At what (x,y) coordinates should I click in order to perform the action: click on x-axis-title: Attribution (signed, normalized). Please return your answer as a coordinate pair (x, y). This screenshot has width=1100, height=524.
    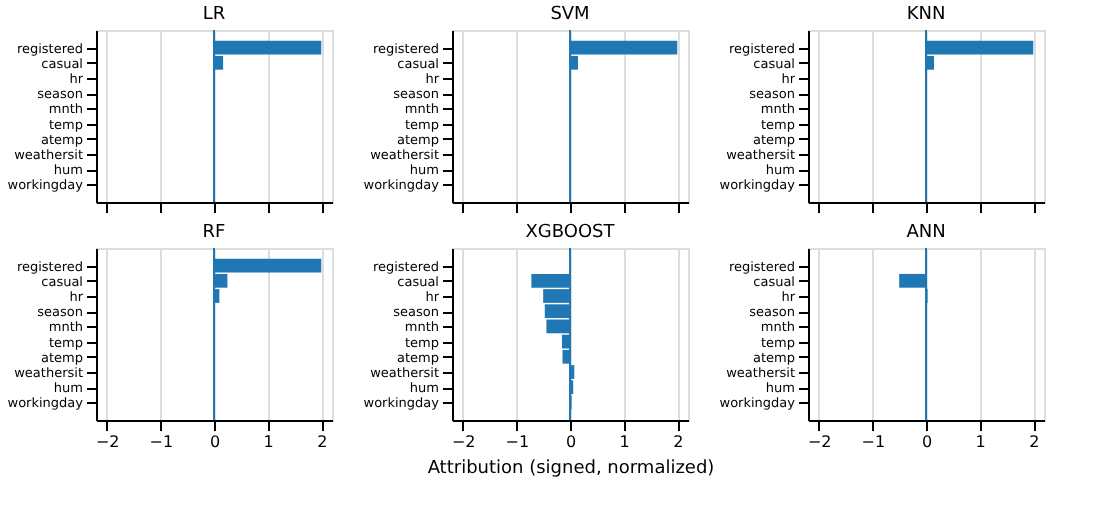
    Looking at the image, I should click on (571, 469).